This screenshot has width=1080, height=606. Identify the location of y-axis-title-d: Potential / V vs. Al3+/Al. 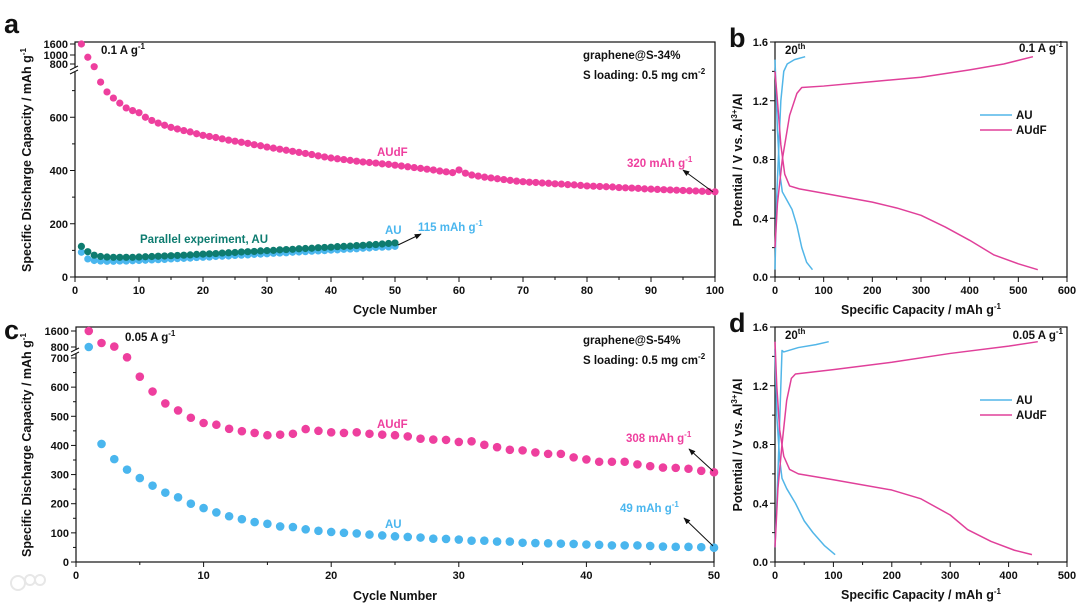
(737, 444).